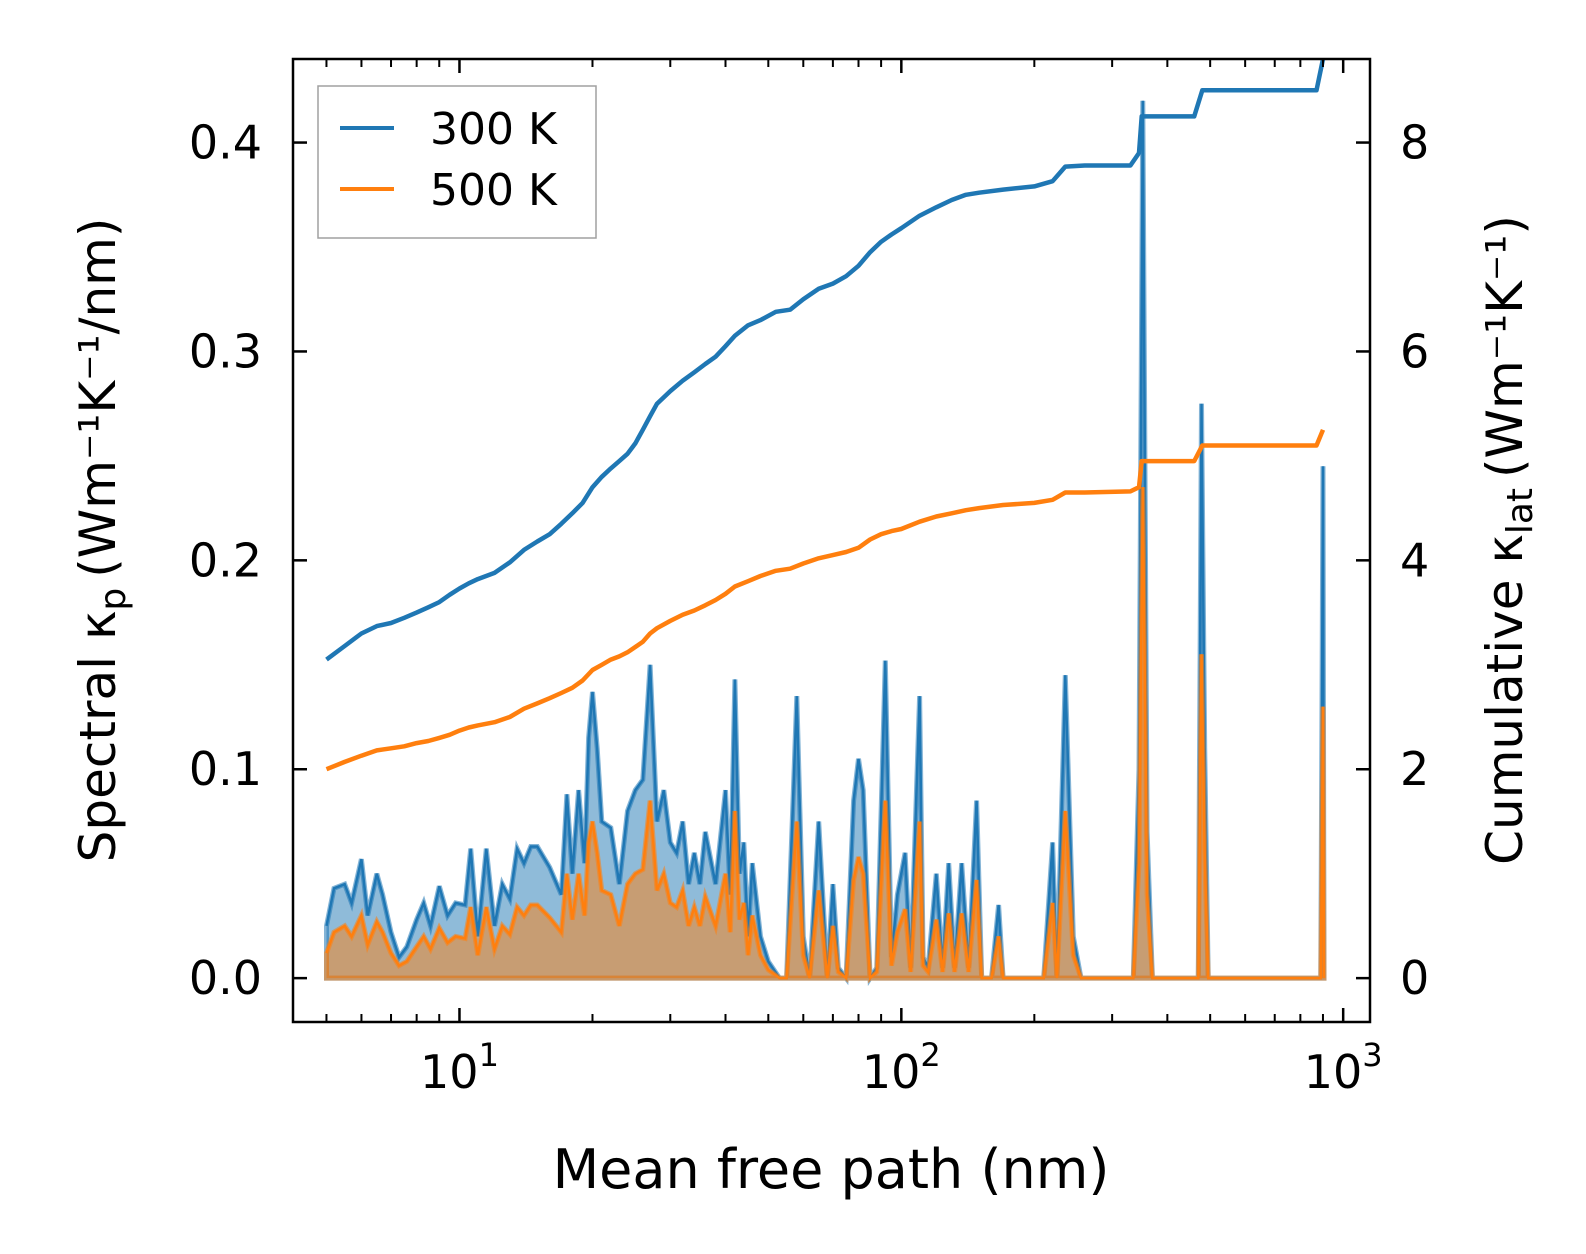 Image resolution: width=1586 pixels, height=1254 pixels. I want to click on left-y-tick-label: 0.0, so click(225, 978).